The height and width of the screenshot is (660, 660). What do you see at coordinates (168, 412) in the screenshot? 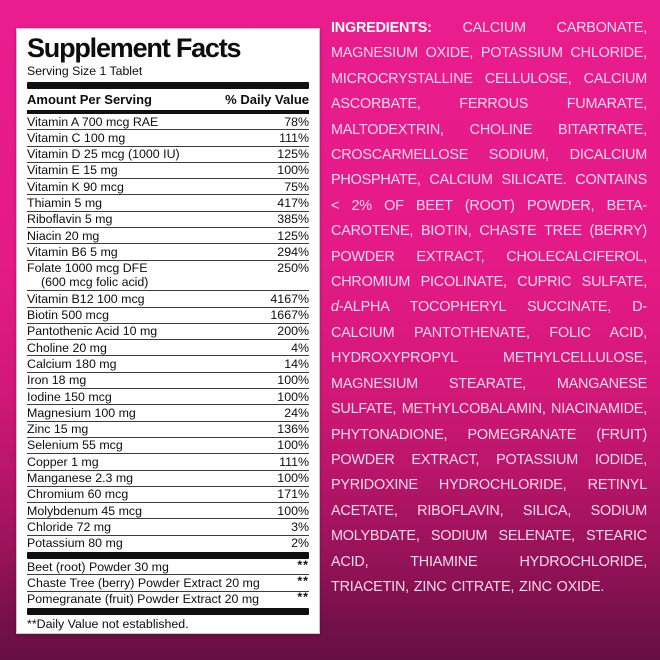
I see `table-row: Magnesium 100 mg 24%` at bounding box center [168, 412].